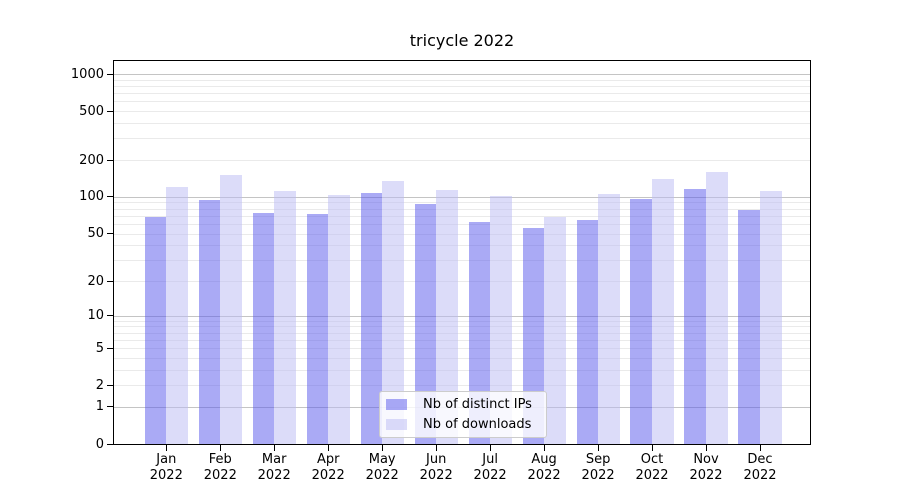 The width and height of the screenshot is (900, 500). Describe the element at coordinates (220, 467) in the screenshot. I see `x-tick-label: Feb 2022` at that location.